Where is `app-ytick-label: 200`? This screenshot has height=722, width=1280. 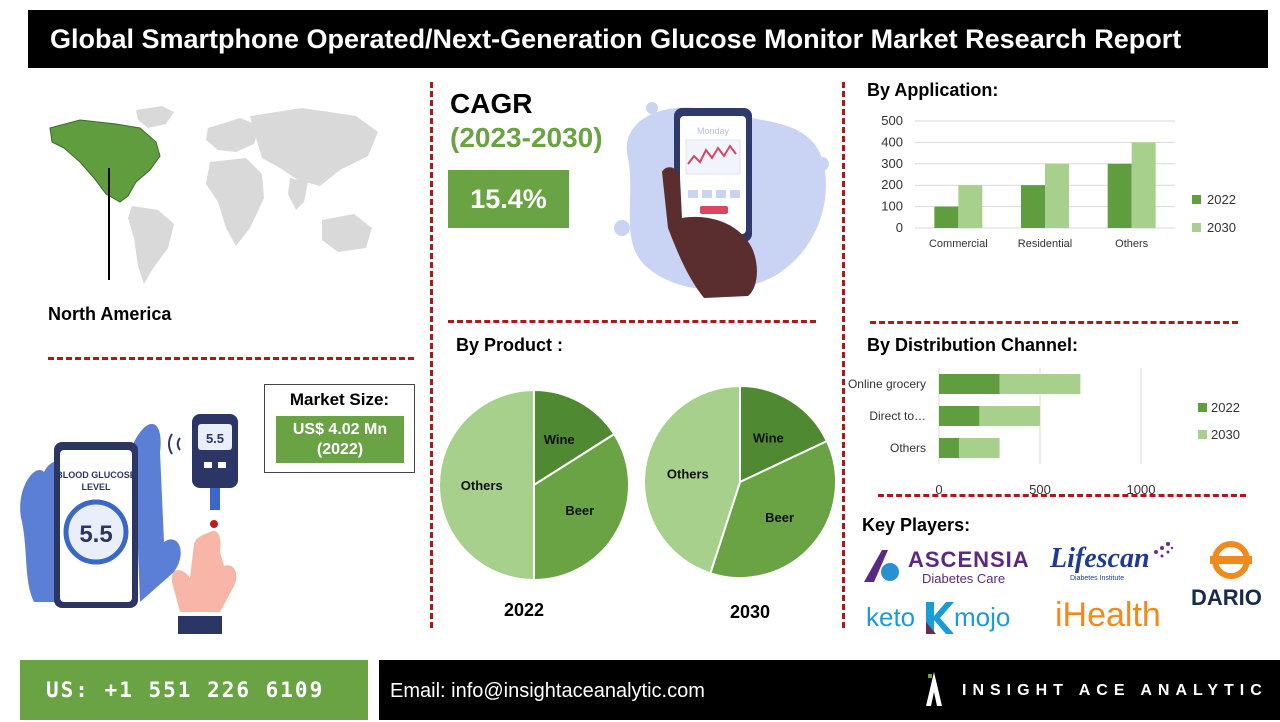
app-ytick-label: 200 is located at coordinates (892, 184).